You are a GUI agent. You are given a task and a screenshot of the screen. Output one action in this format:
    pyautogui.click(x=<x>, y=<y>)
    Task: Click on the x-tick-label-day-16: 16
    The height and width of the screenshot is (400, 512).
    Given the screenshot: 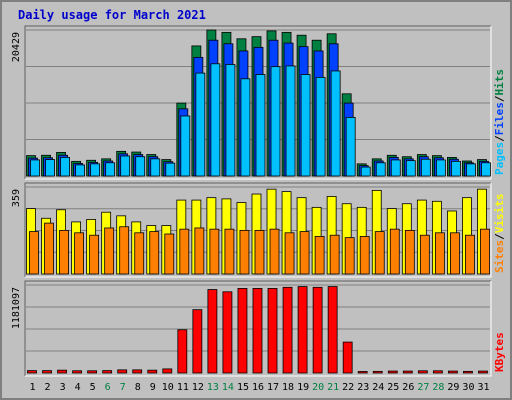 What is the action you would take?
    pyautogui.click(x=258, y=387)
    